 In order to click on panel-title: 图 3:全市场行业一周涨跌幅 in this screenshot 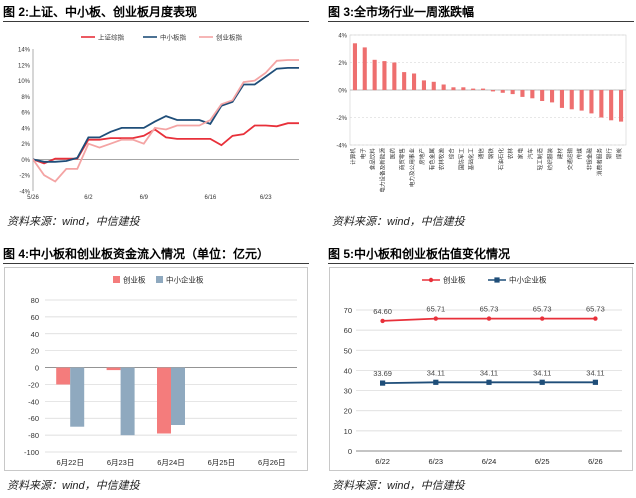, I will do `click(481, 12)`.